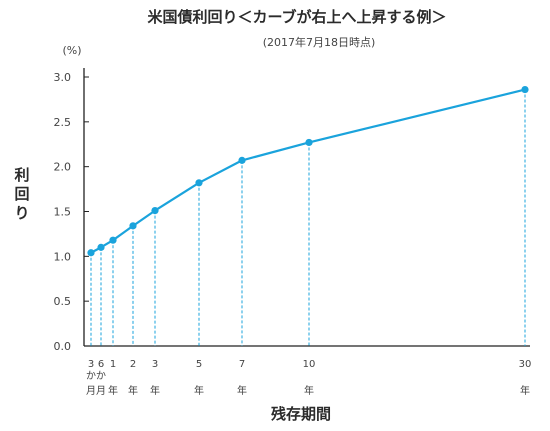 Image resolution: width=550 pixels, height=431 pixels. Describe the element at coordinates (63, 77) in the screenshot. I see `y-tick-label: 3.0` at that location.